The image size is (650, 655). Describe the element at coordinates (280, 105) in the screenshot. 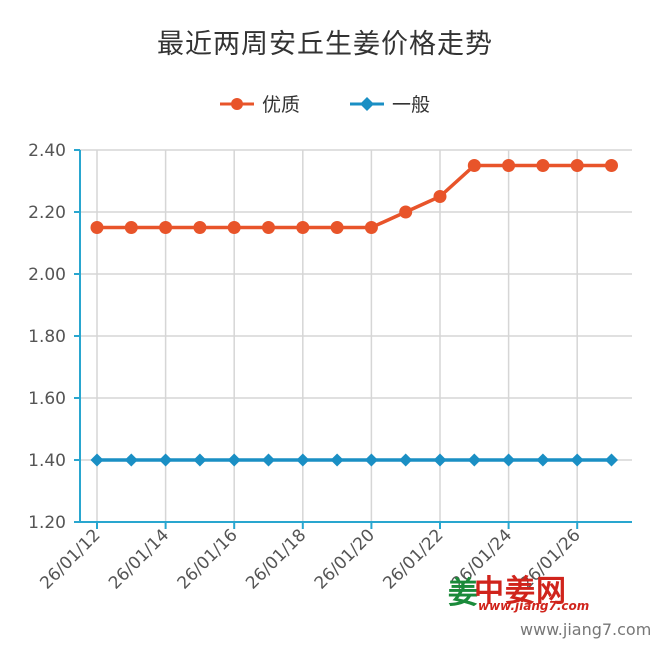

I see `legend-label-premium: 优质` at that location.